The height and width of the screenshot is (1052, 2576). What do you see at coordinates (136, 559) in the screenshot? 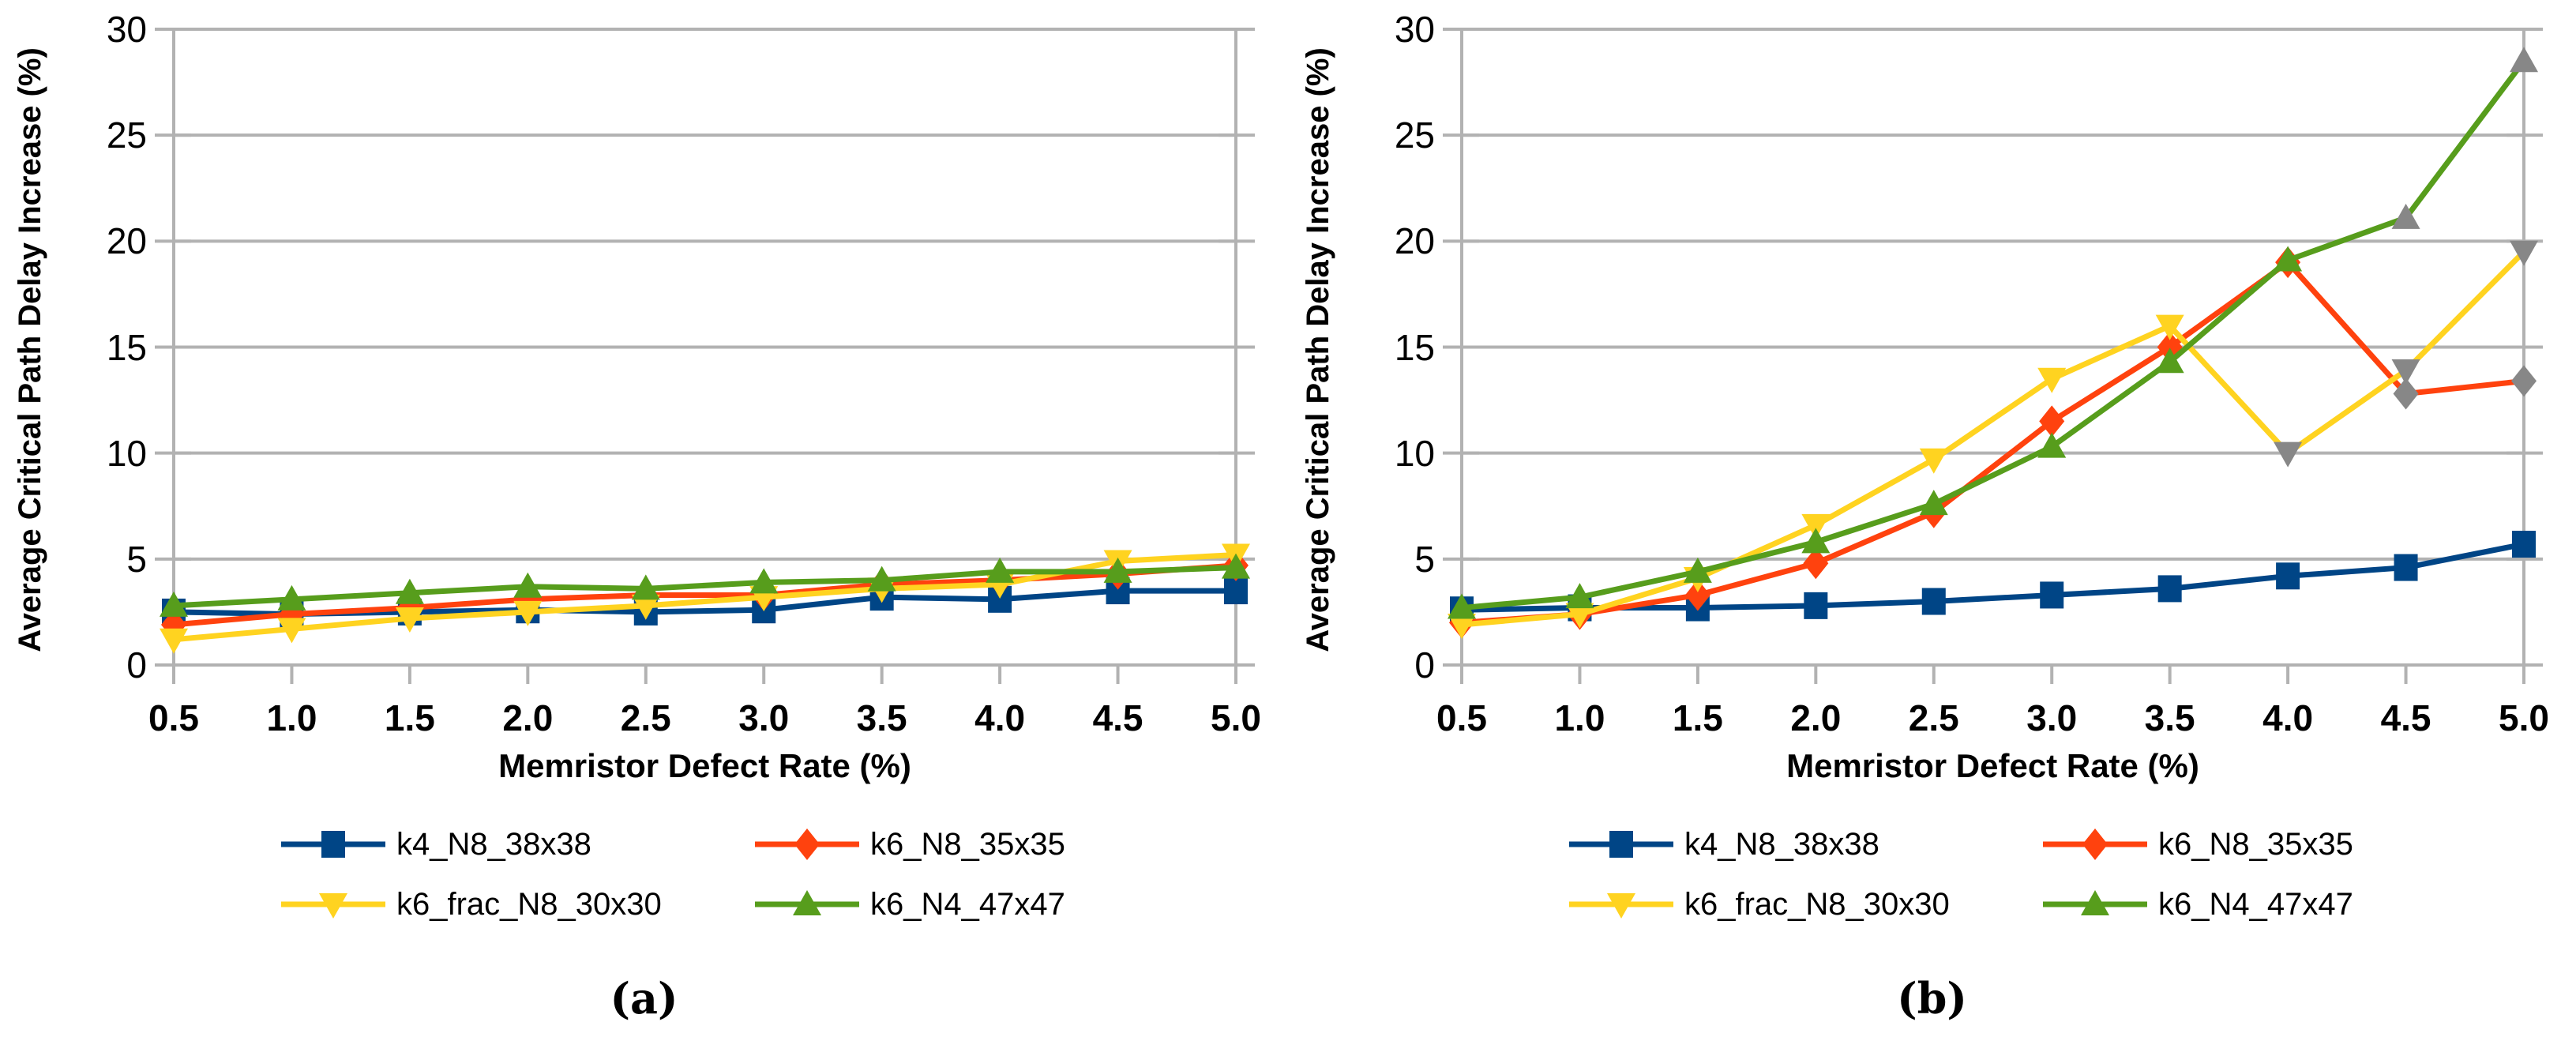
I see `y-tick-label: 5` at bounding box center [136, 559].